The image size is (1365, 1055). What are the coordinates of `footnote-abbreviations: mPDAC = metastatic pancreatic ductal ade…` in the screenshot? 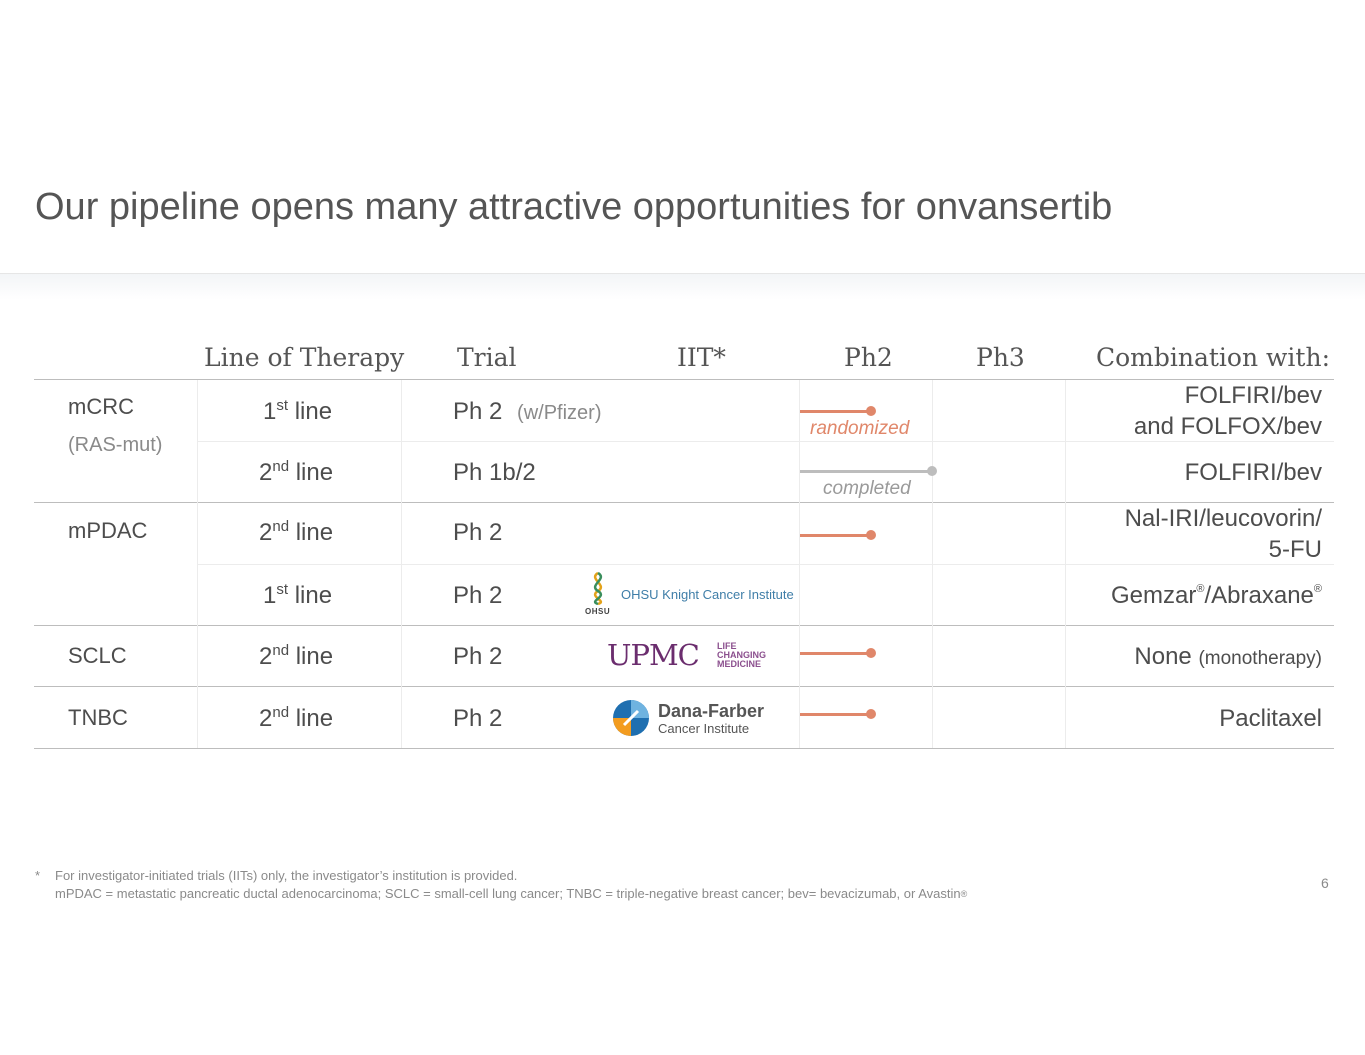 It's located at (511, 893).